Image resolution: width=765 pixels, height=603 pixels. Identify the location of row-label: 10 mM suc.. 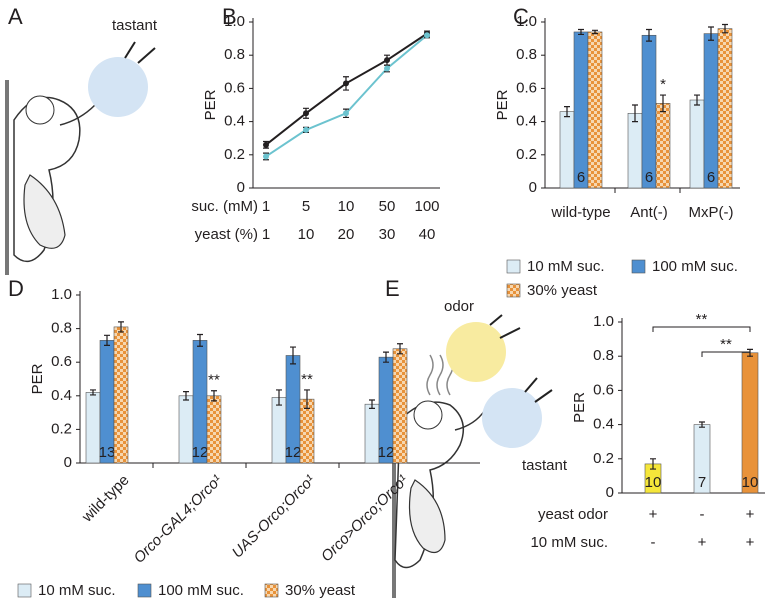
(569, 542).